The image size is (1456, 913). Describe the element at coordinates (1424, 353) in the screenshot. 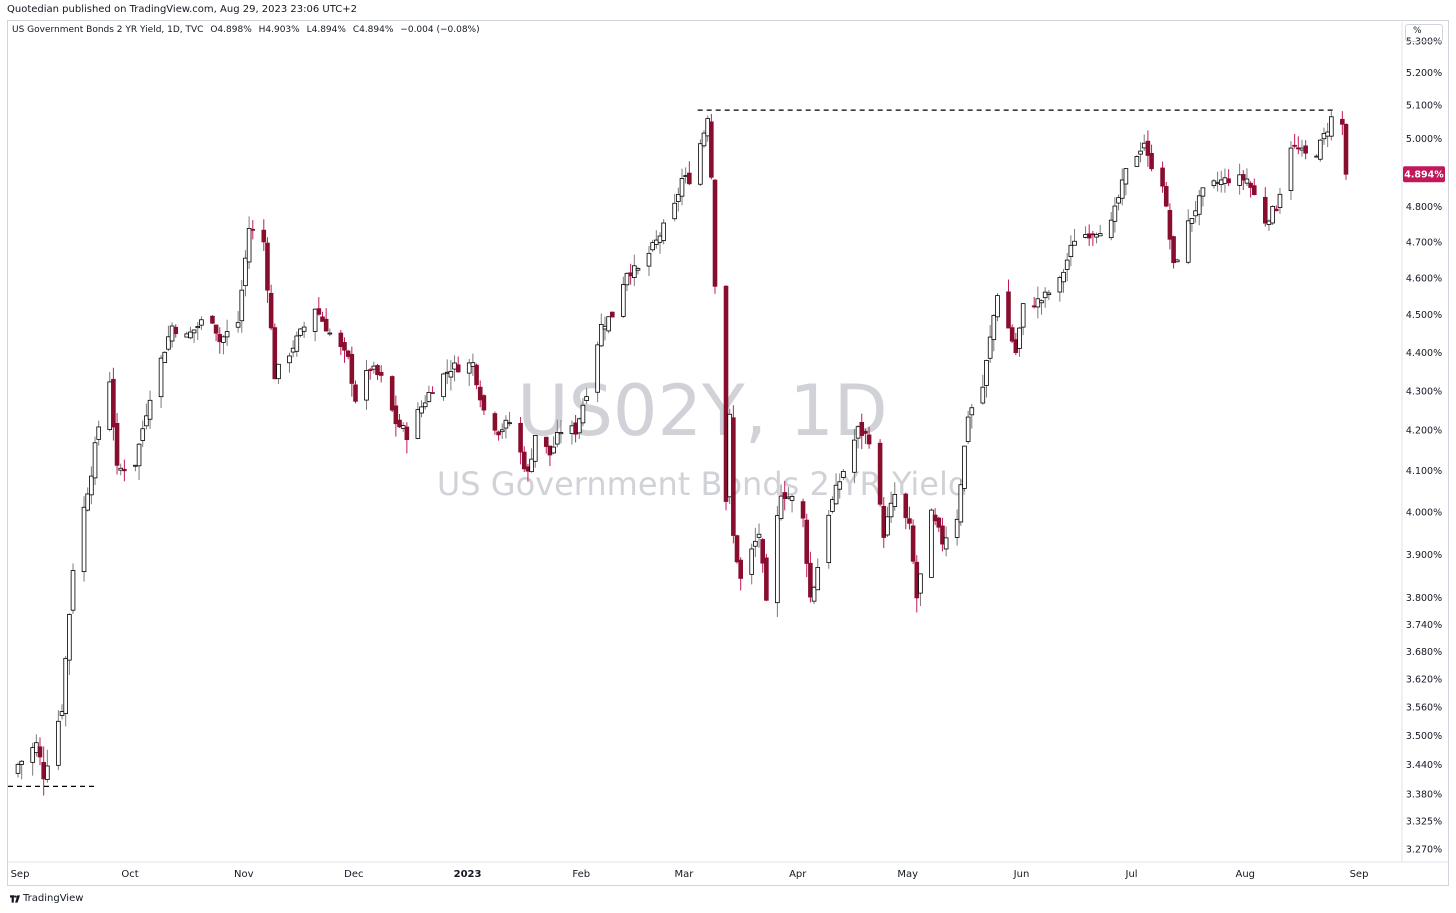

I see `y-tick-label: 4.400%` at that location.